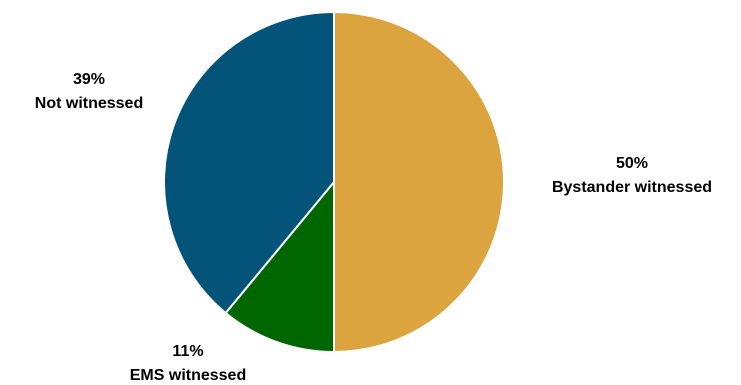 This screenshot has height=385, width=741. I want to click on slice-label-not-witnessed-value: 39%, so click(89, 79).